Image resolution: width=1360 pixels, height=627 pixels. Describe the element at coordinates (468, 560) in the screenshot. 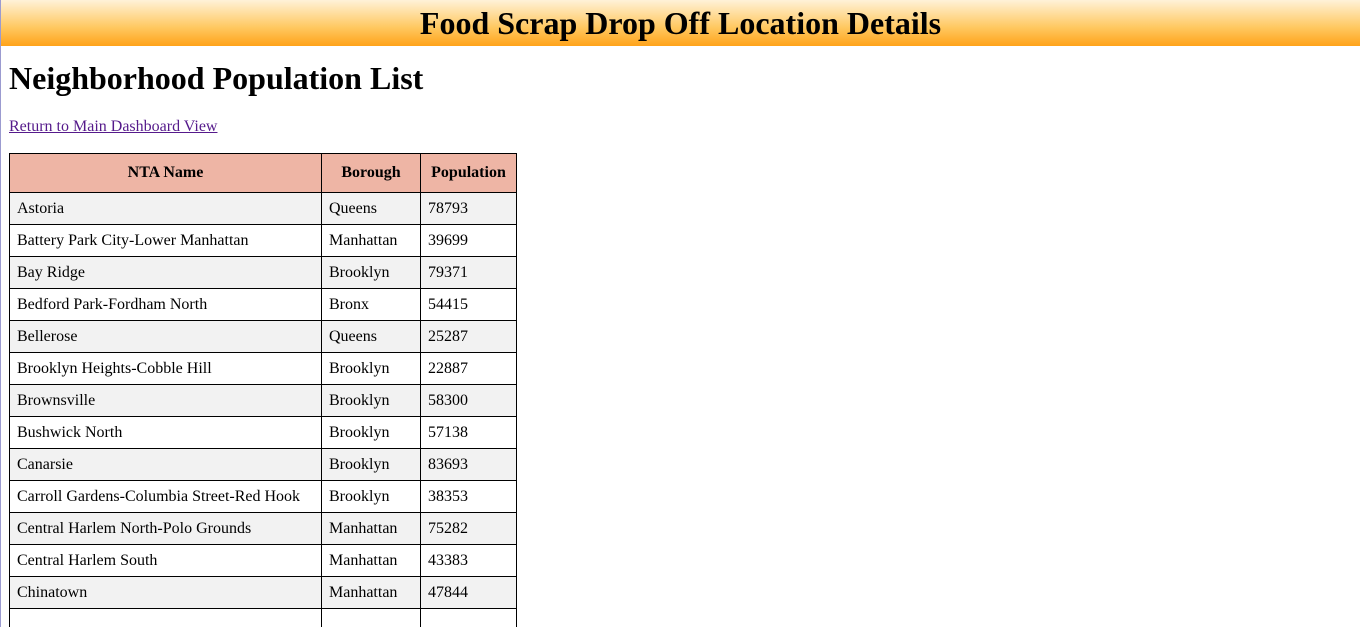

I see `population-cell: 43383` at that location.